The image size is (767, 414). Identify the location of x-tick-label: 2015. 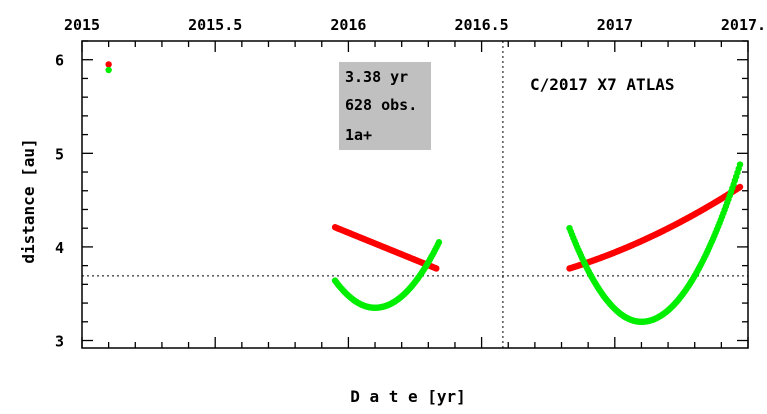
(82, 25).